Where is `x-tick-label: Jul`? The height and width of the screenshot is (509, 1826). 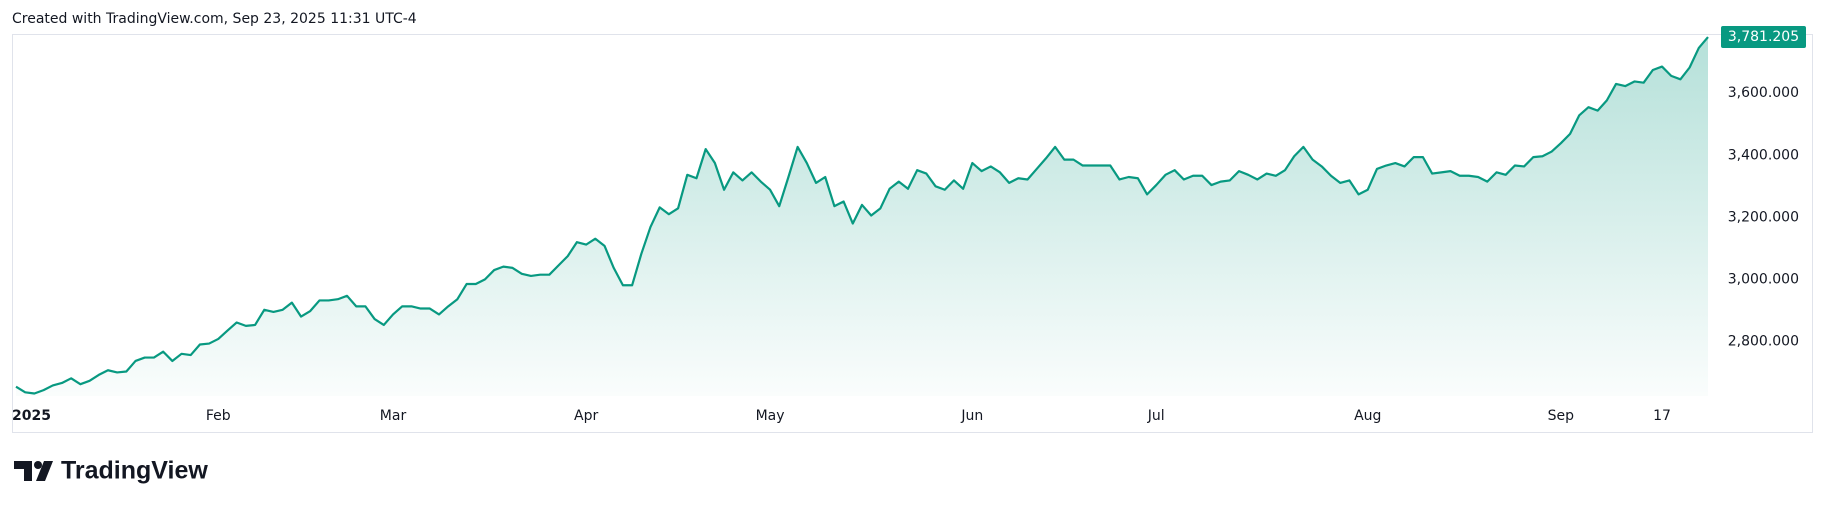
x-tick-label: Jul is located at coordinates (1156, 416).